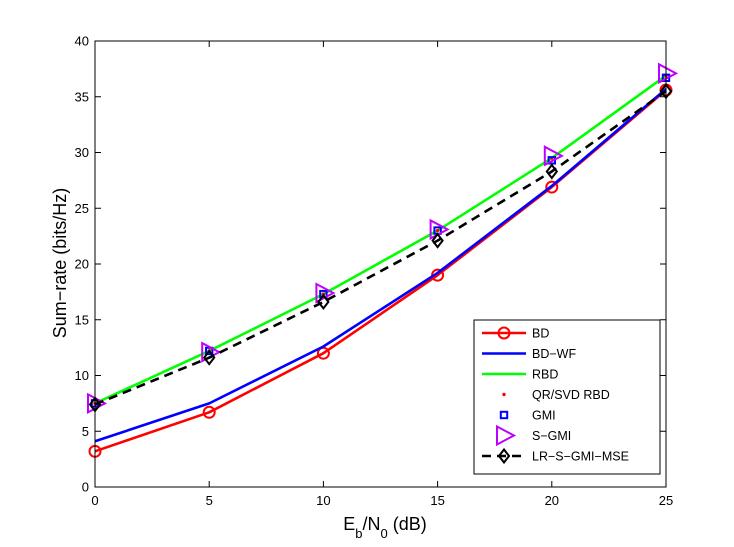 This screenshot has width=734, height=547. What do you see at coordinates (552, 500) in the screenshot?
I see `x-tick-label: 20` at bounding box center [552, 500].